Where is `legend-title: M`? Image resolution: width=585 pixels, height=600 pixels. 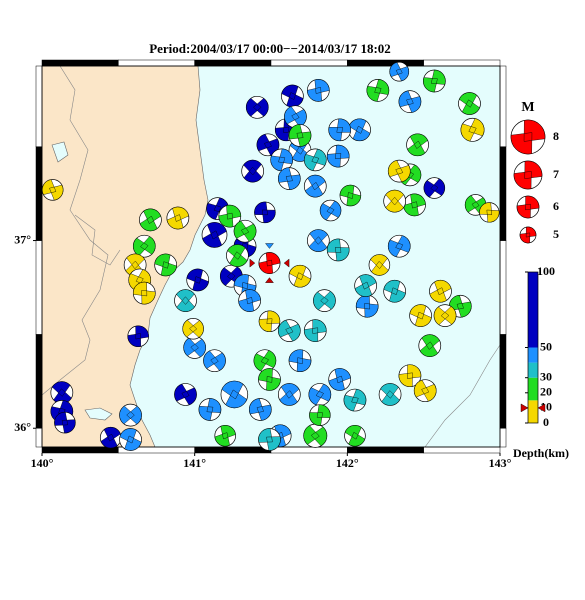 legend-title: M is located at coordinates (527, 107).